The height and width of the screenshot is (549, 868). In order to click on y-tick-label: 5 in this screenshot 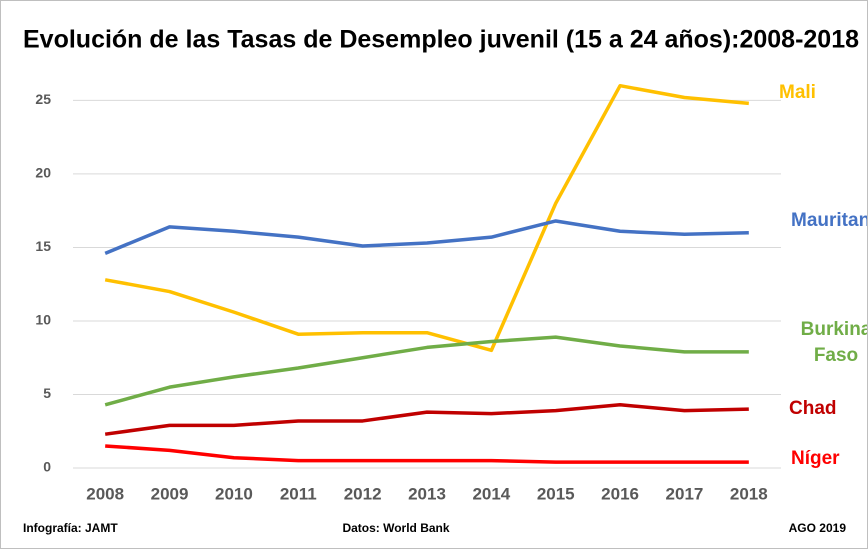, I will do `click(47, 393)`.